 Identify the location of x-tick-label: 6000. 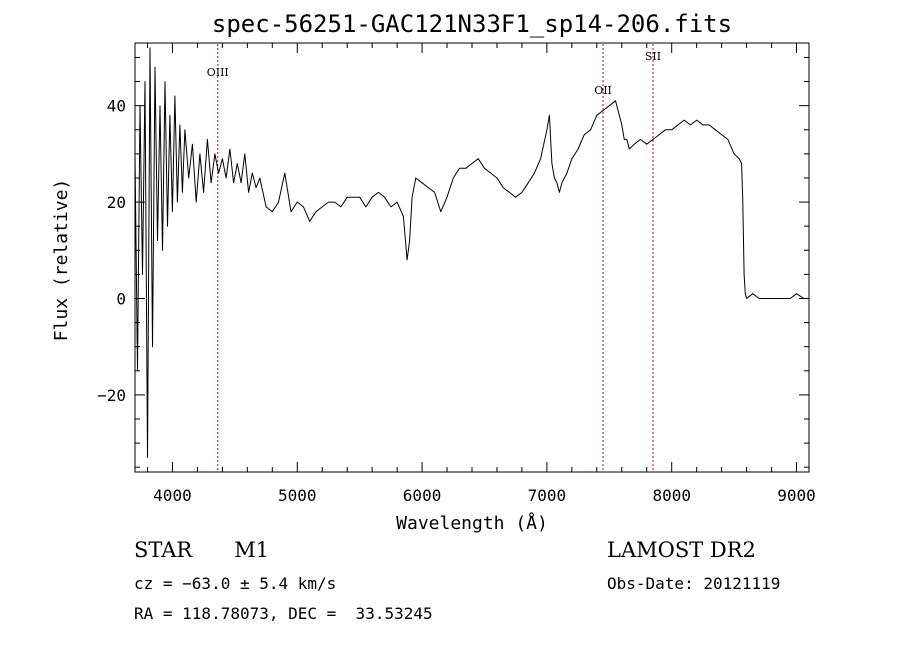
(422, 495).